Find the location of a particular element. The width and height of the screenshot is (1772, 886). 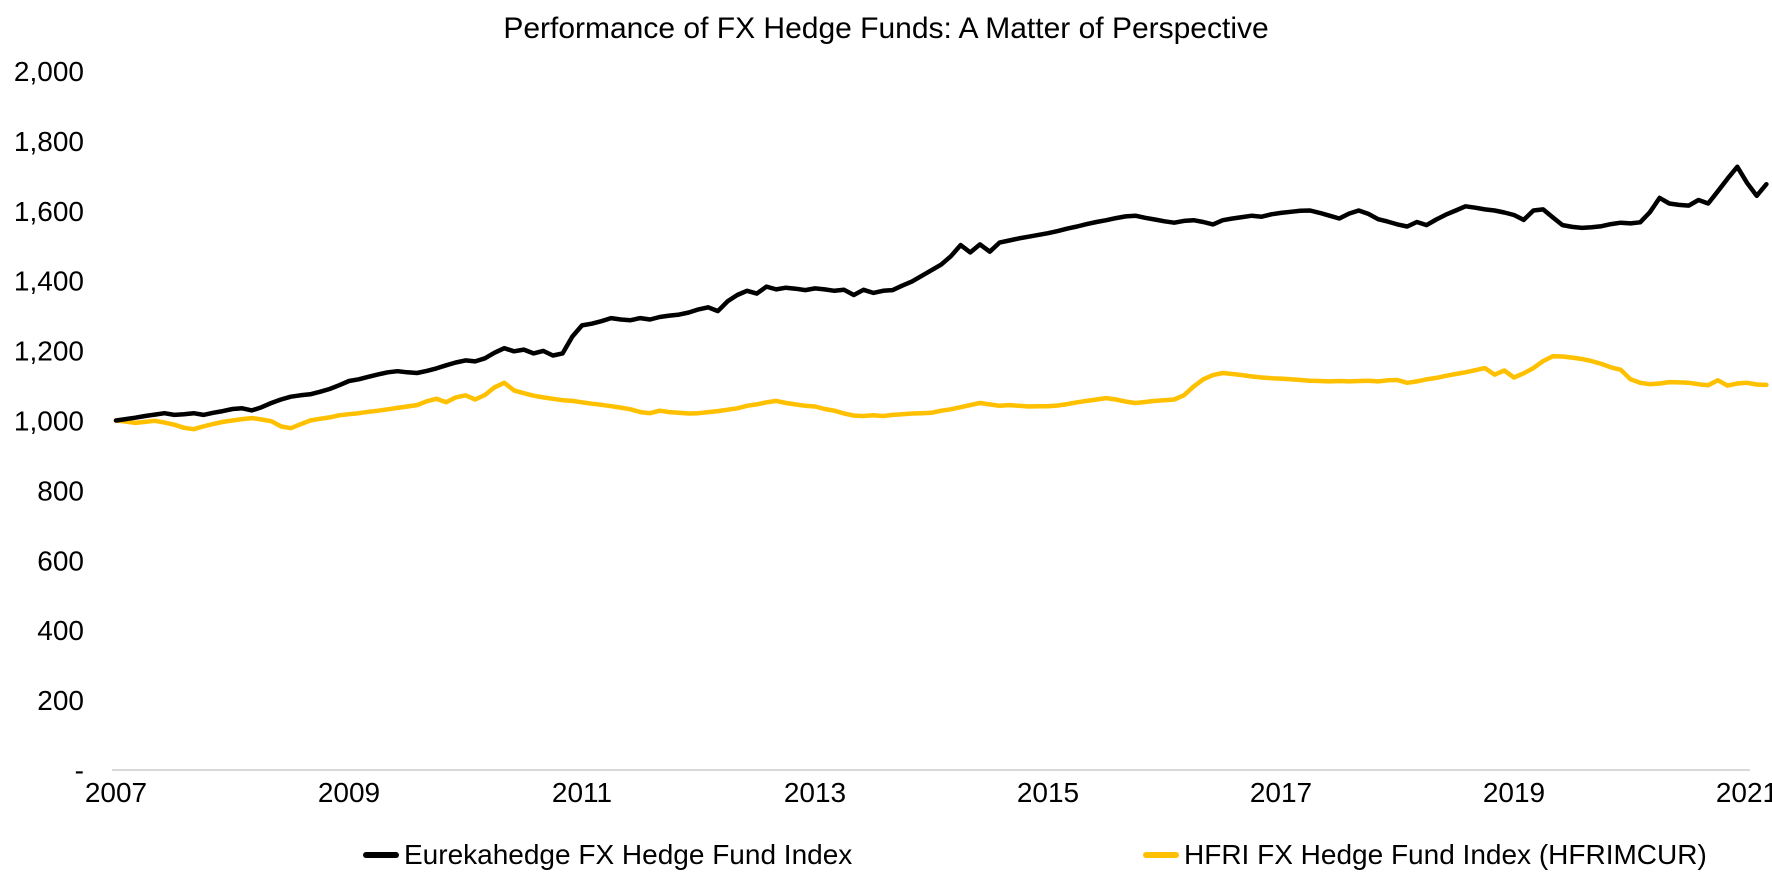

legend-item-eurekahedge: Eurekahedge FX Hedge Fund Index is located at coordinates (608, 854).